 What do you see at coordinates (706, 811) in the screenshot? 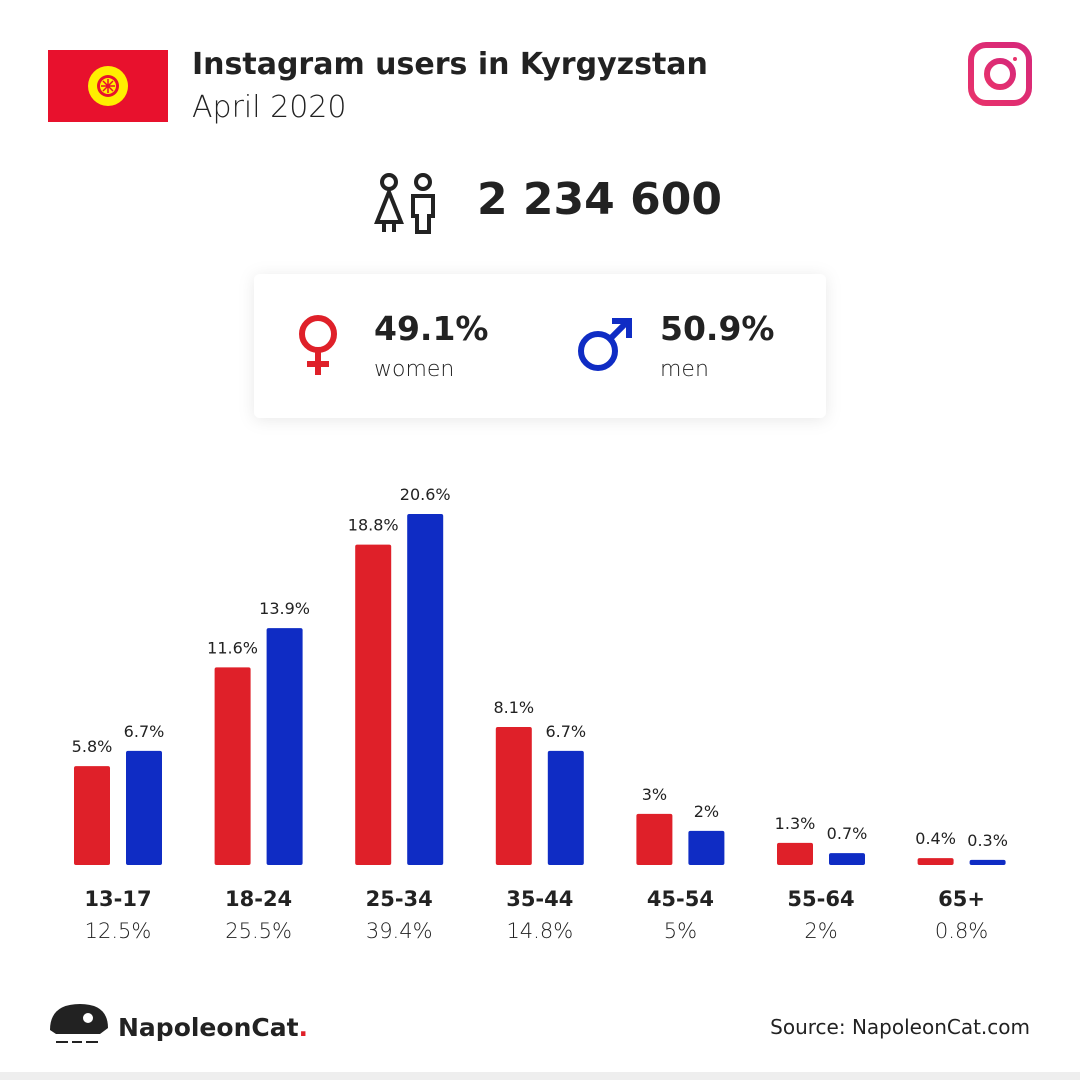
I see `value-label: 2%` at bounding box center [706, 811].